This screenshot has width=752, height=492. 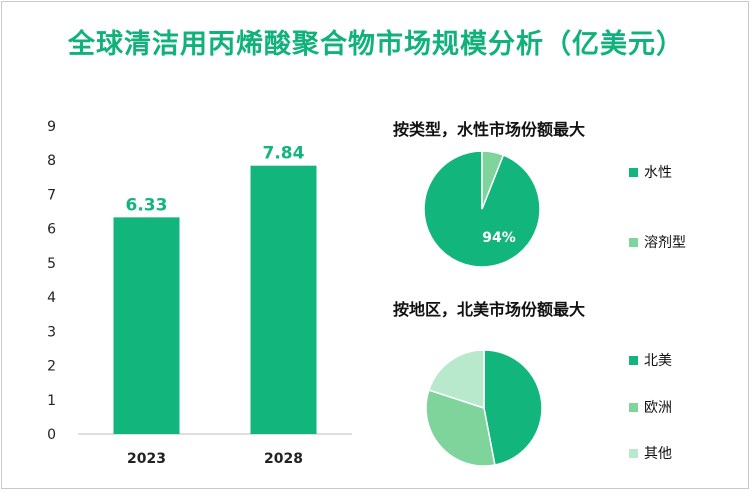 I want to click on pie-slice-溶剂型, so click(x=493, y=180).